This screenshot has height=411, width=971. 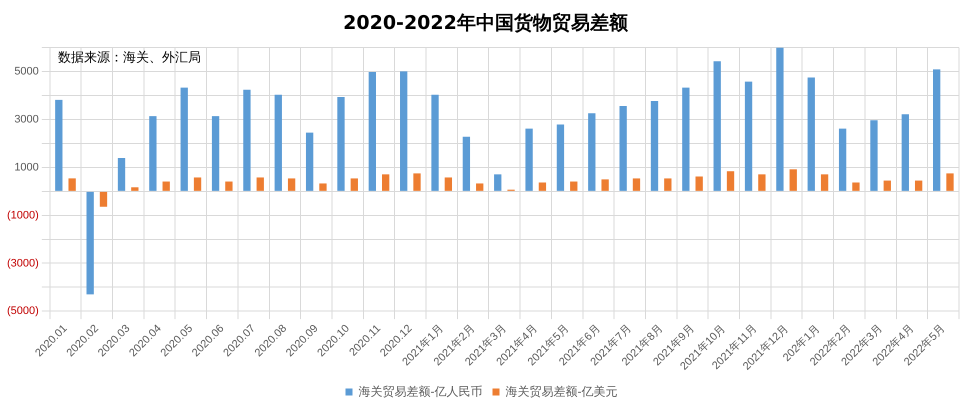 What do you see at coordinates (26, 72) in the screenshot?
I see `y-tick-label: 5000` at bounding box center [26, 72].